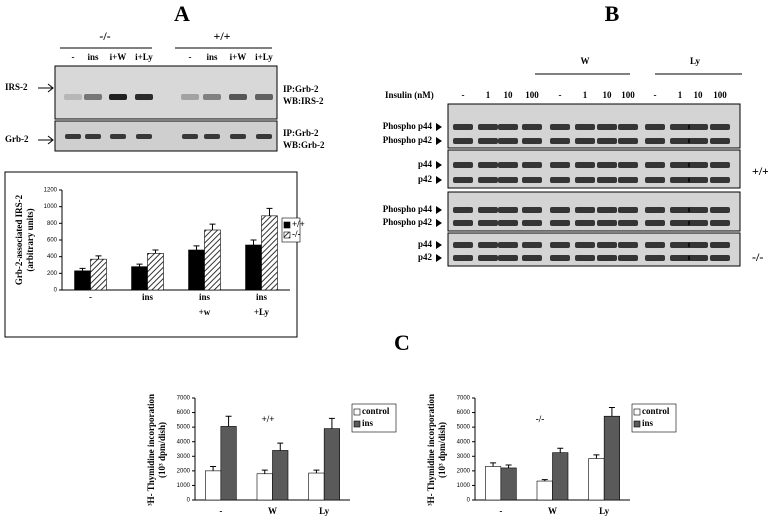 Image resolution: width=768 pixels, height=522 pixels. Describe the element at coordinates (30, 239) in the screenshot. I see `y-axis-title: (arbitrary units)` at that location.